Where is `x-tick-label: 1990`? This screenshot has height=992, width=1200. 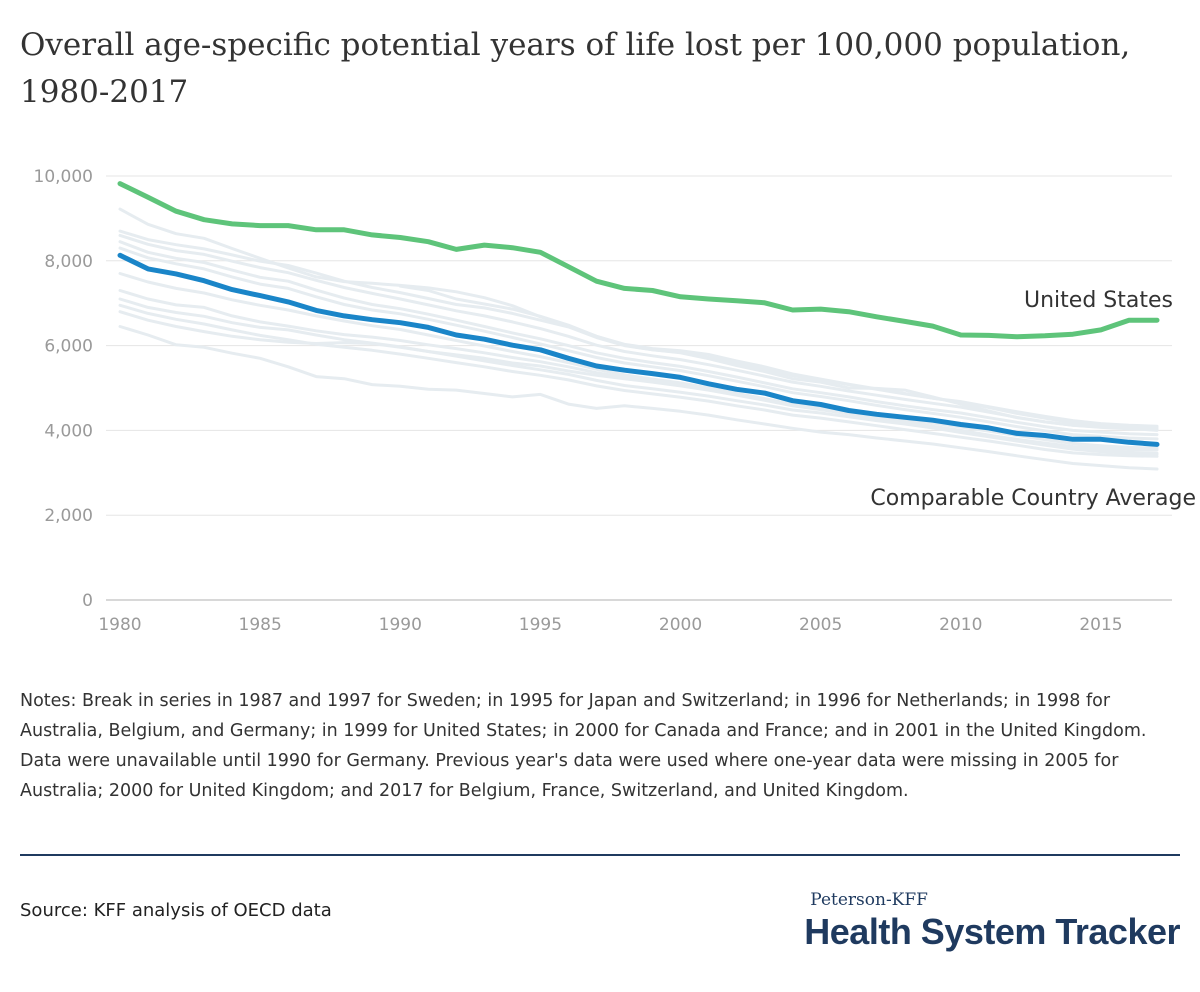 x-tick-label: 1990 is located at coordinates (400, 625).